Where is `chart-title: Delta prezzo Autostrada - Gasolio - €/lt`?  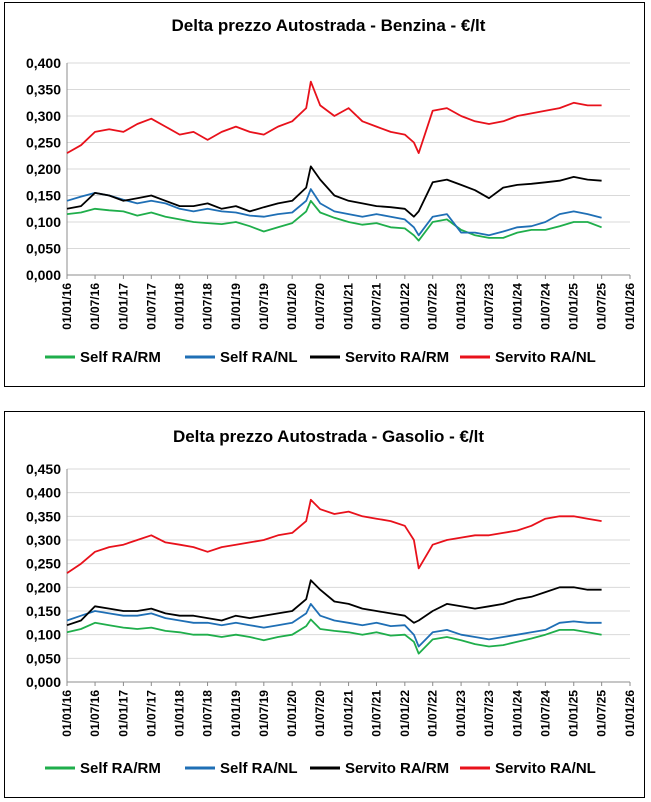
chart-title: Delta prezzo Autostrada - Gasolio - €/lt is located at coordinates (328, 436).